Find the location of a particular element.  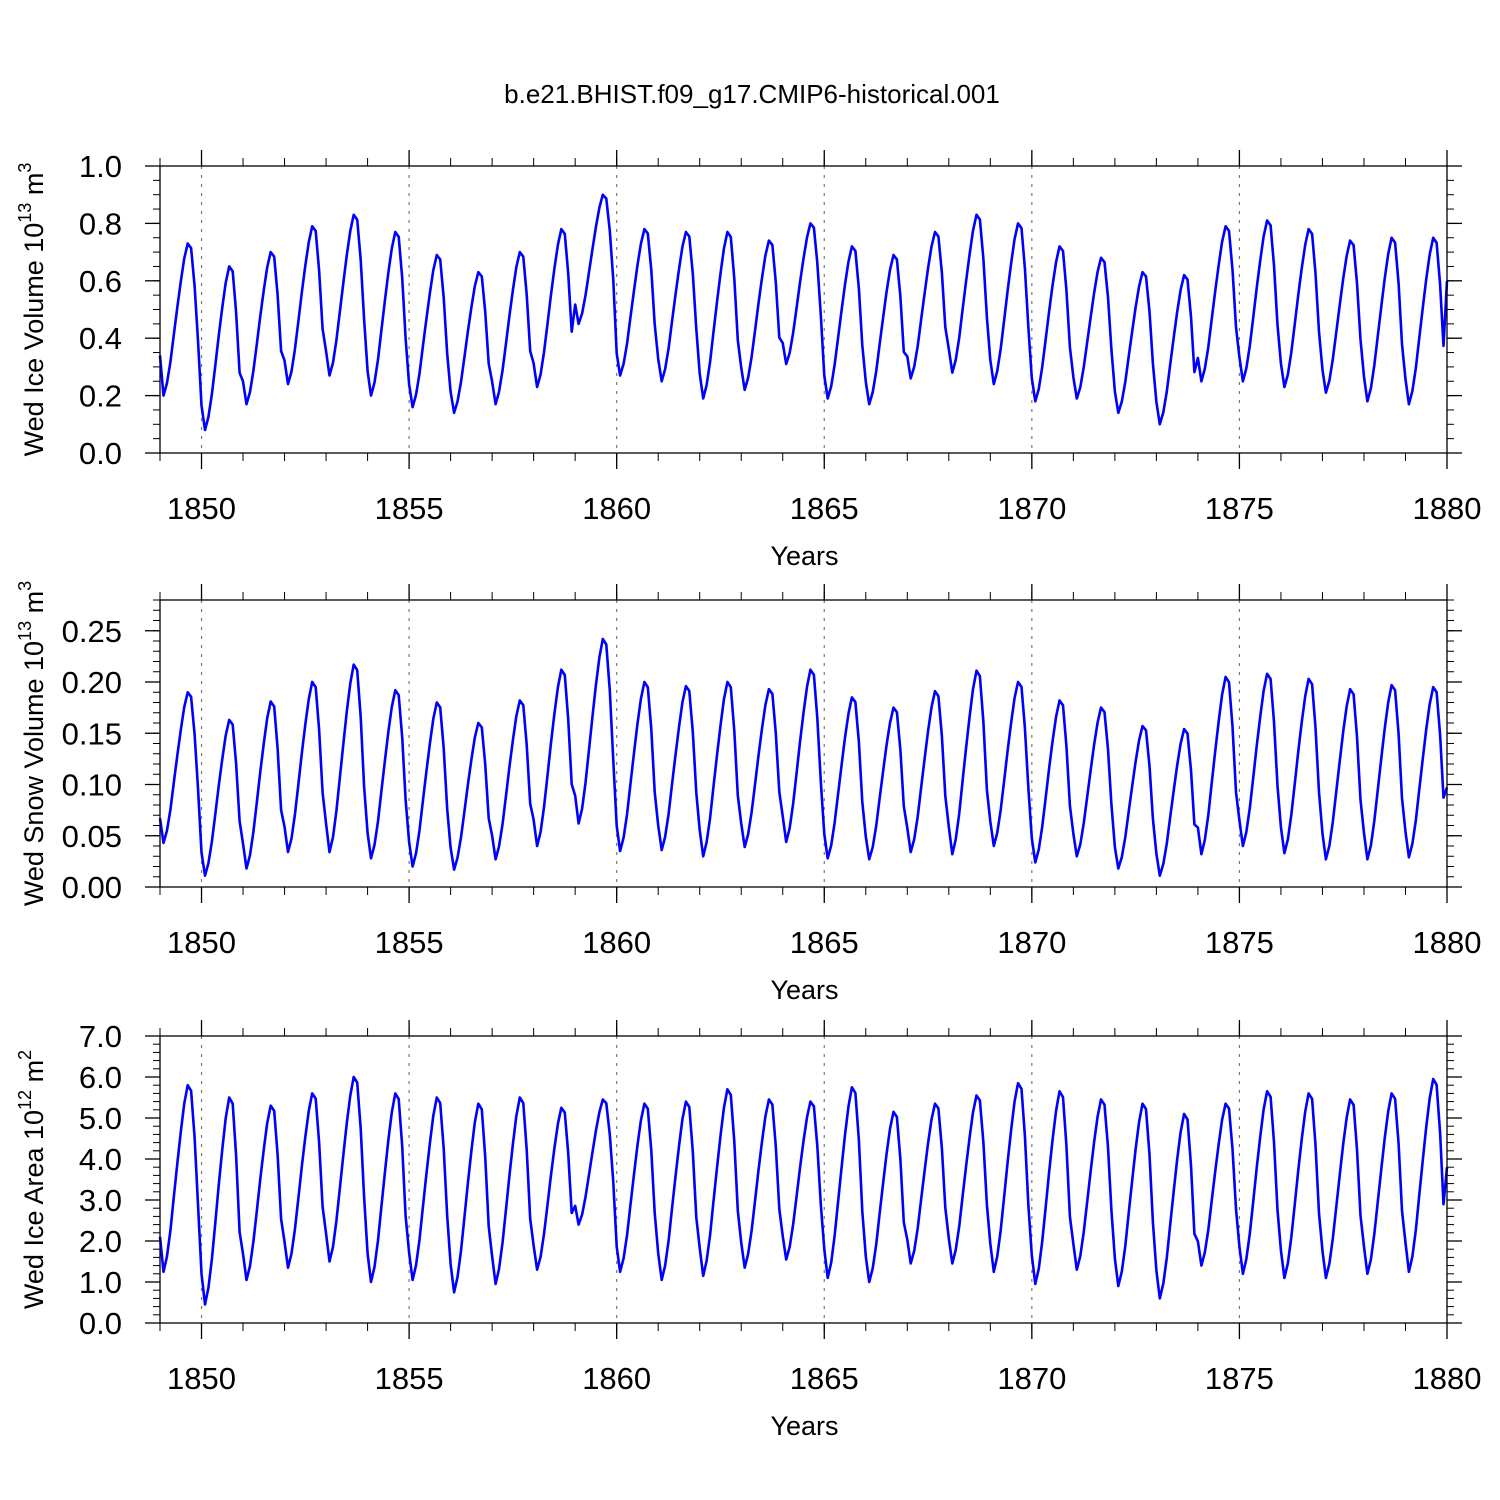

snow-volume-y-tick-label: 0.05 is located at coordinates (92, 836).